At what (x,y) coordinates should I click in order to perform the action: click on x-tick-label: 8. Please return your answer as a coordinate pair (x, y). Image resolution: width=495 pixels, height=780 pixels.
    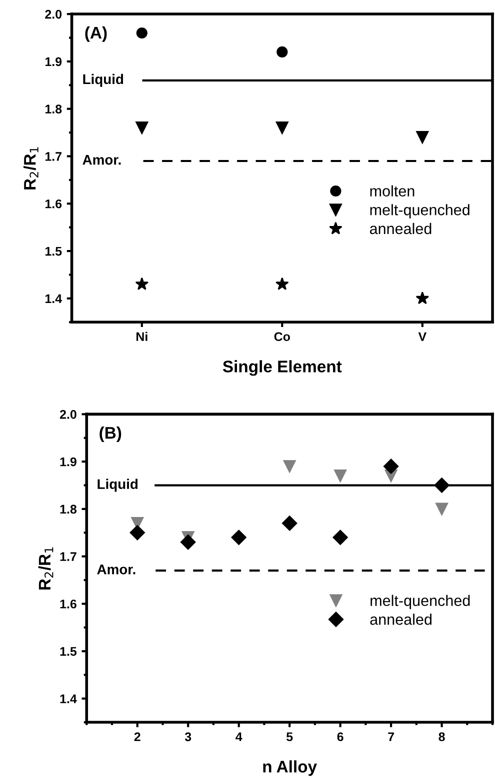
    Looking at the image, I should click on (441, 737).